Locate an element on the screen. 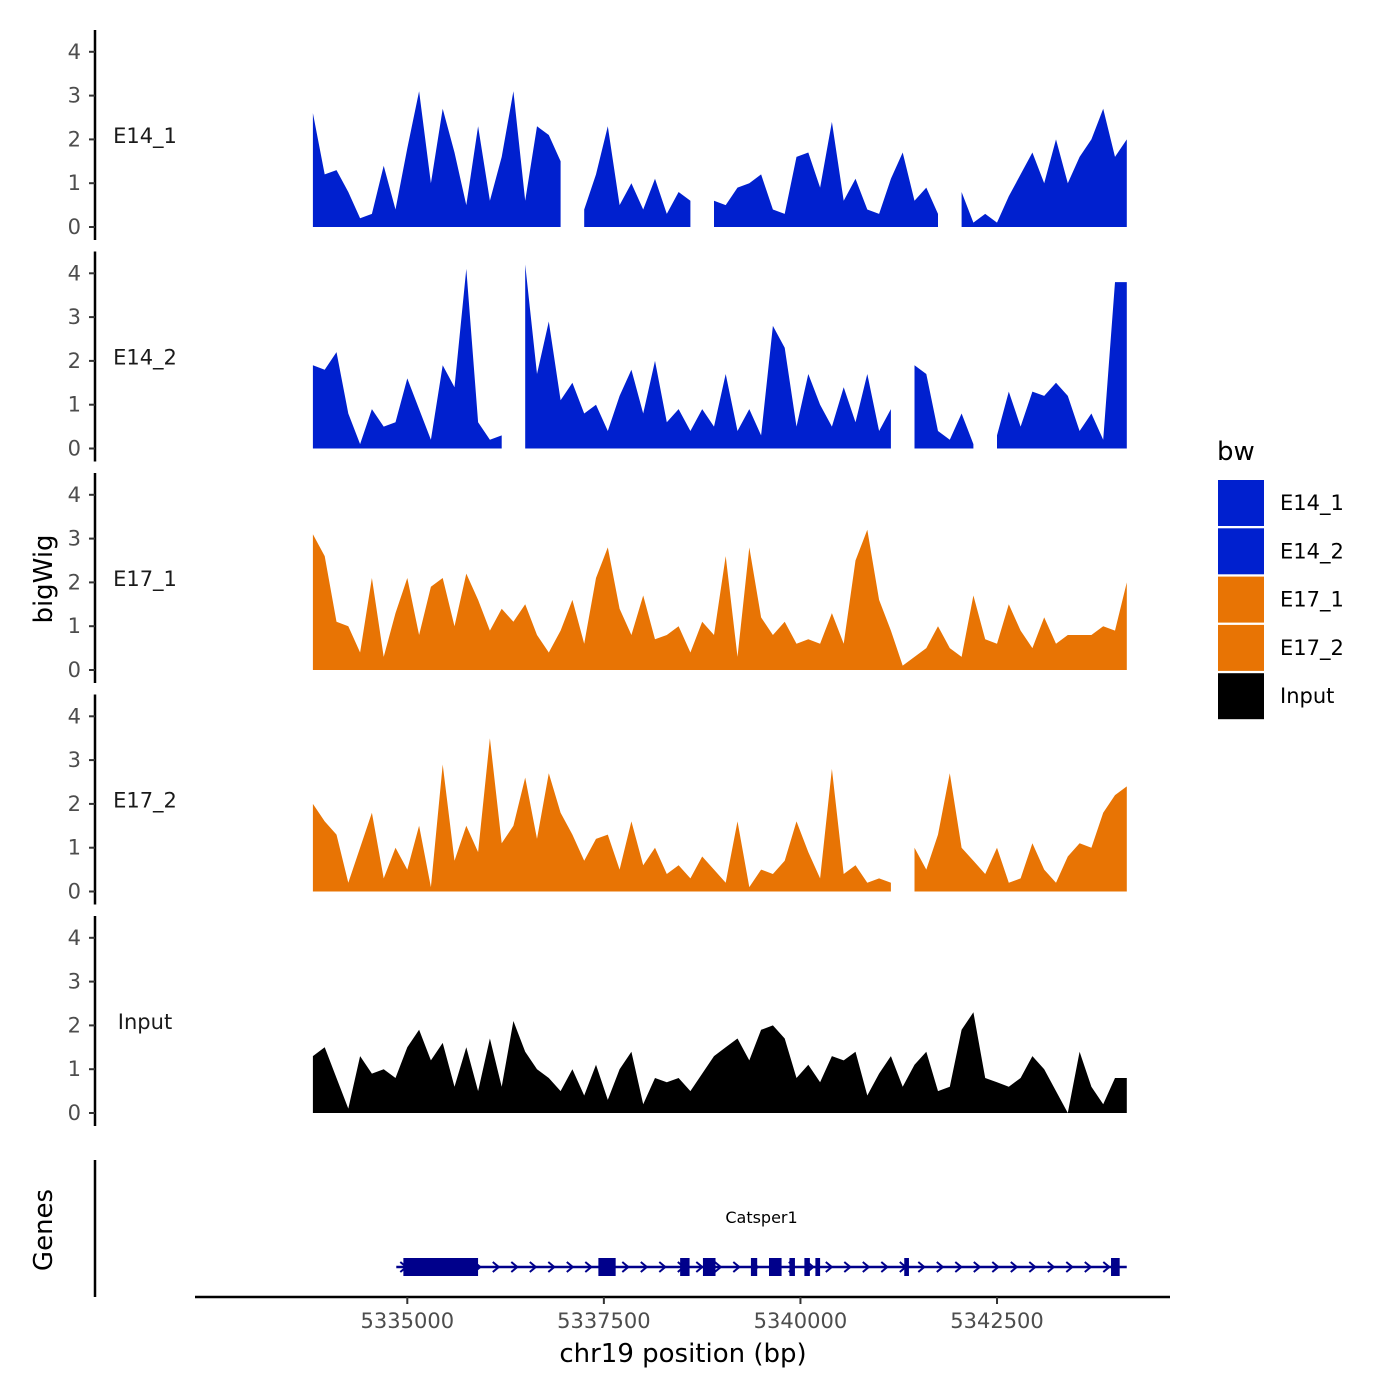  legend-label-e14-2: E14_2 is located at coordinates (1312, 551).